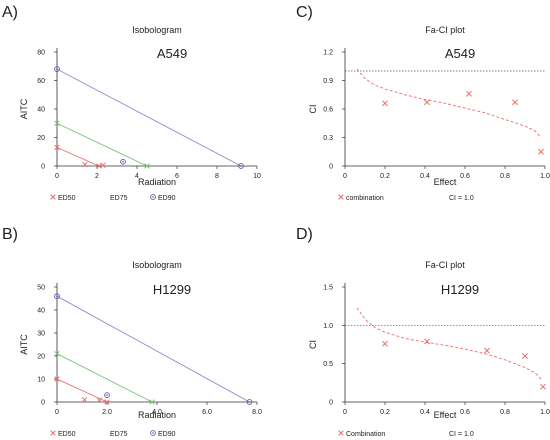 The image size is (550, 440). I want to click on x-axis-label: Radiation, so click(157, 182).